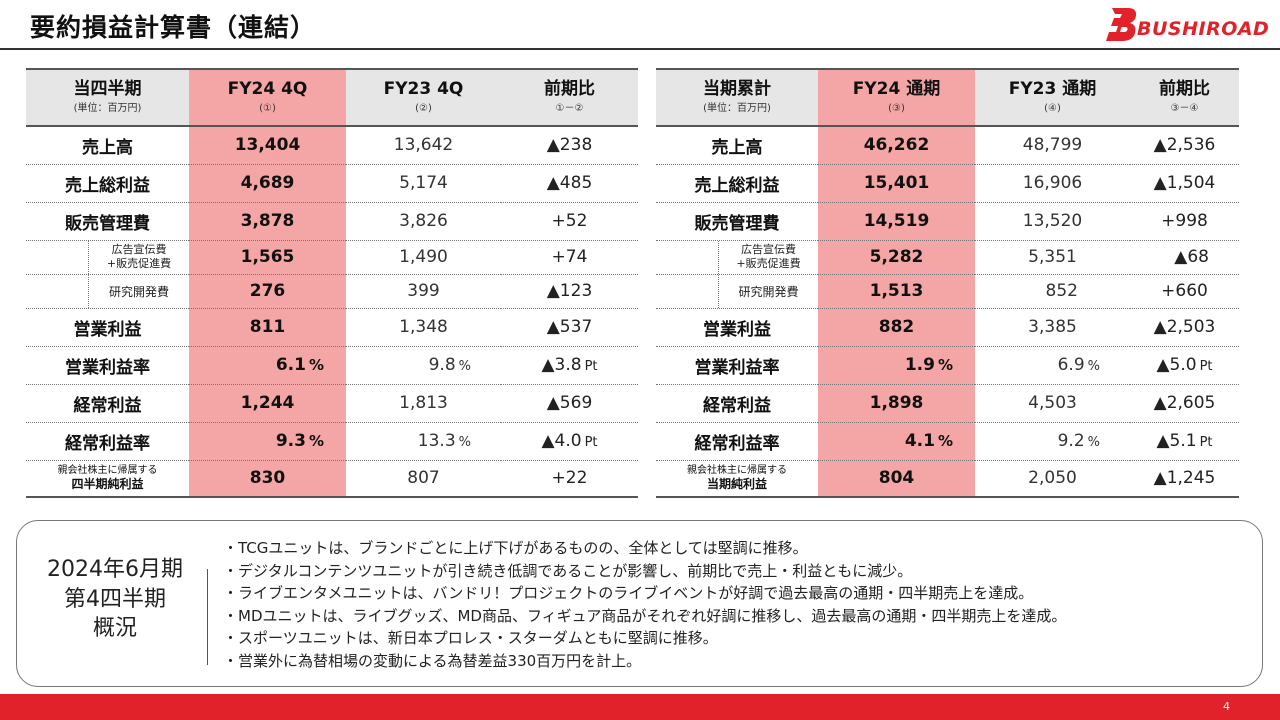  I want to click on previous-value: 16,906, so click(1052, 183).